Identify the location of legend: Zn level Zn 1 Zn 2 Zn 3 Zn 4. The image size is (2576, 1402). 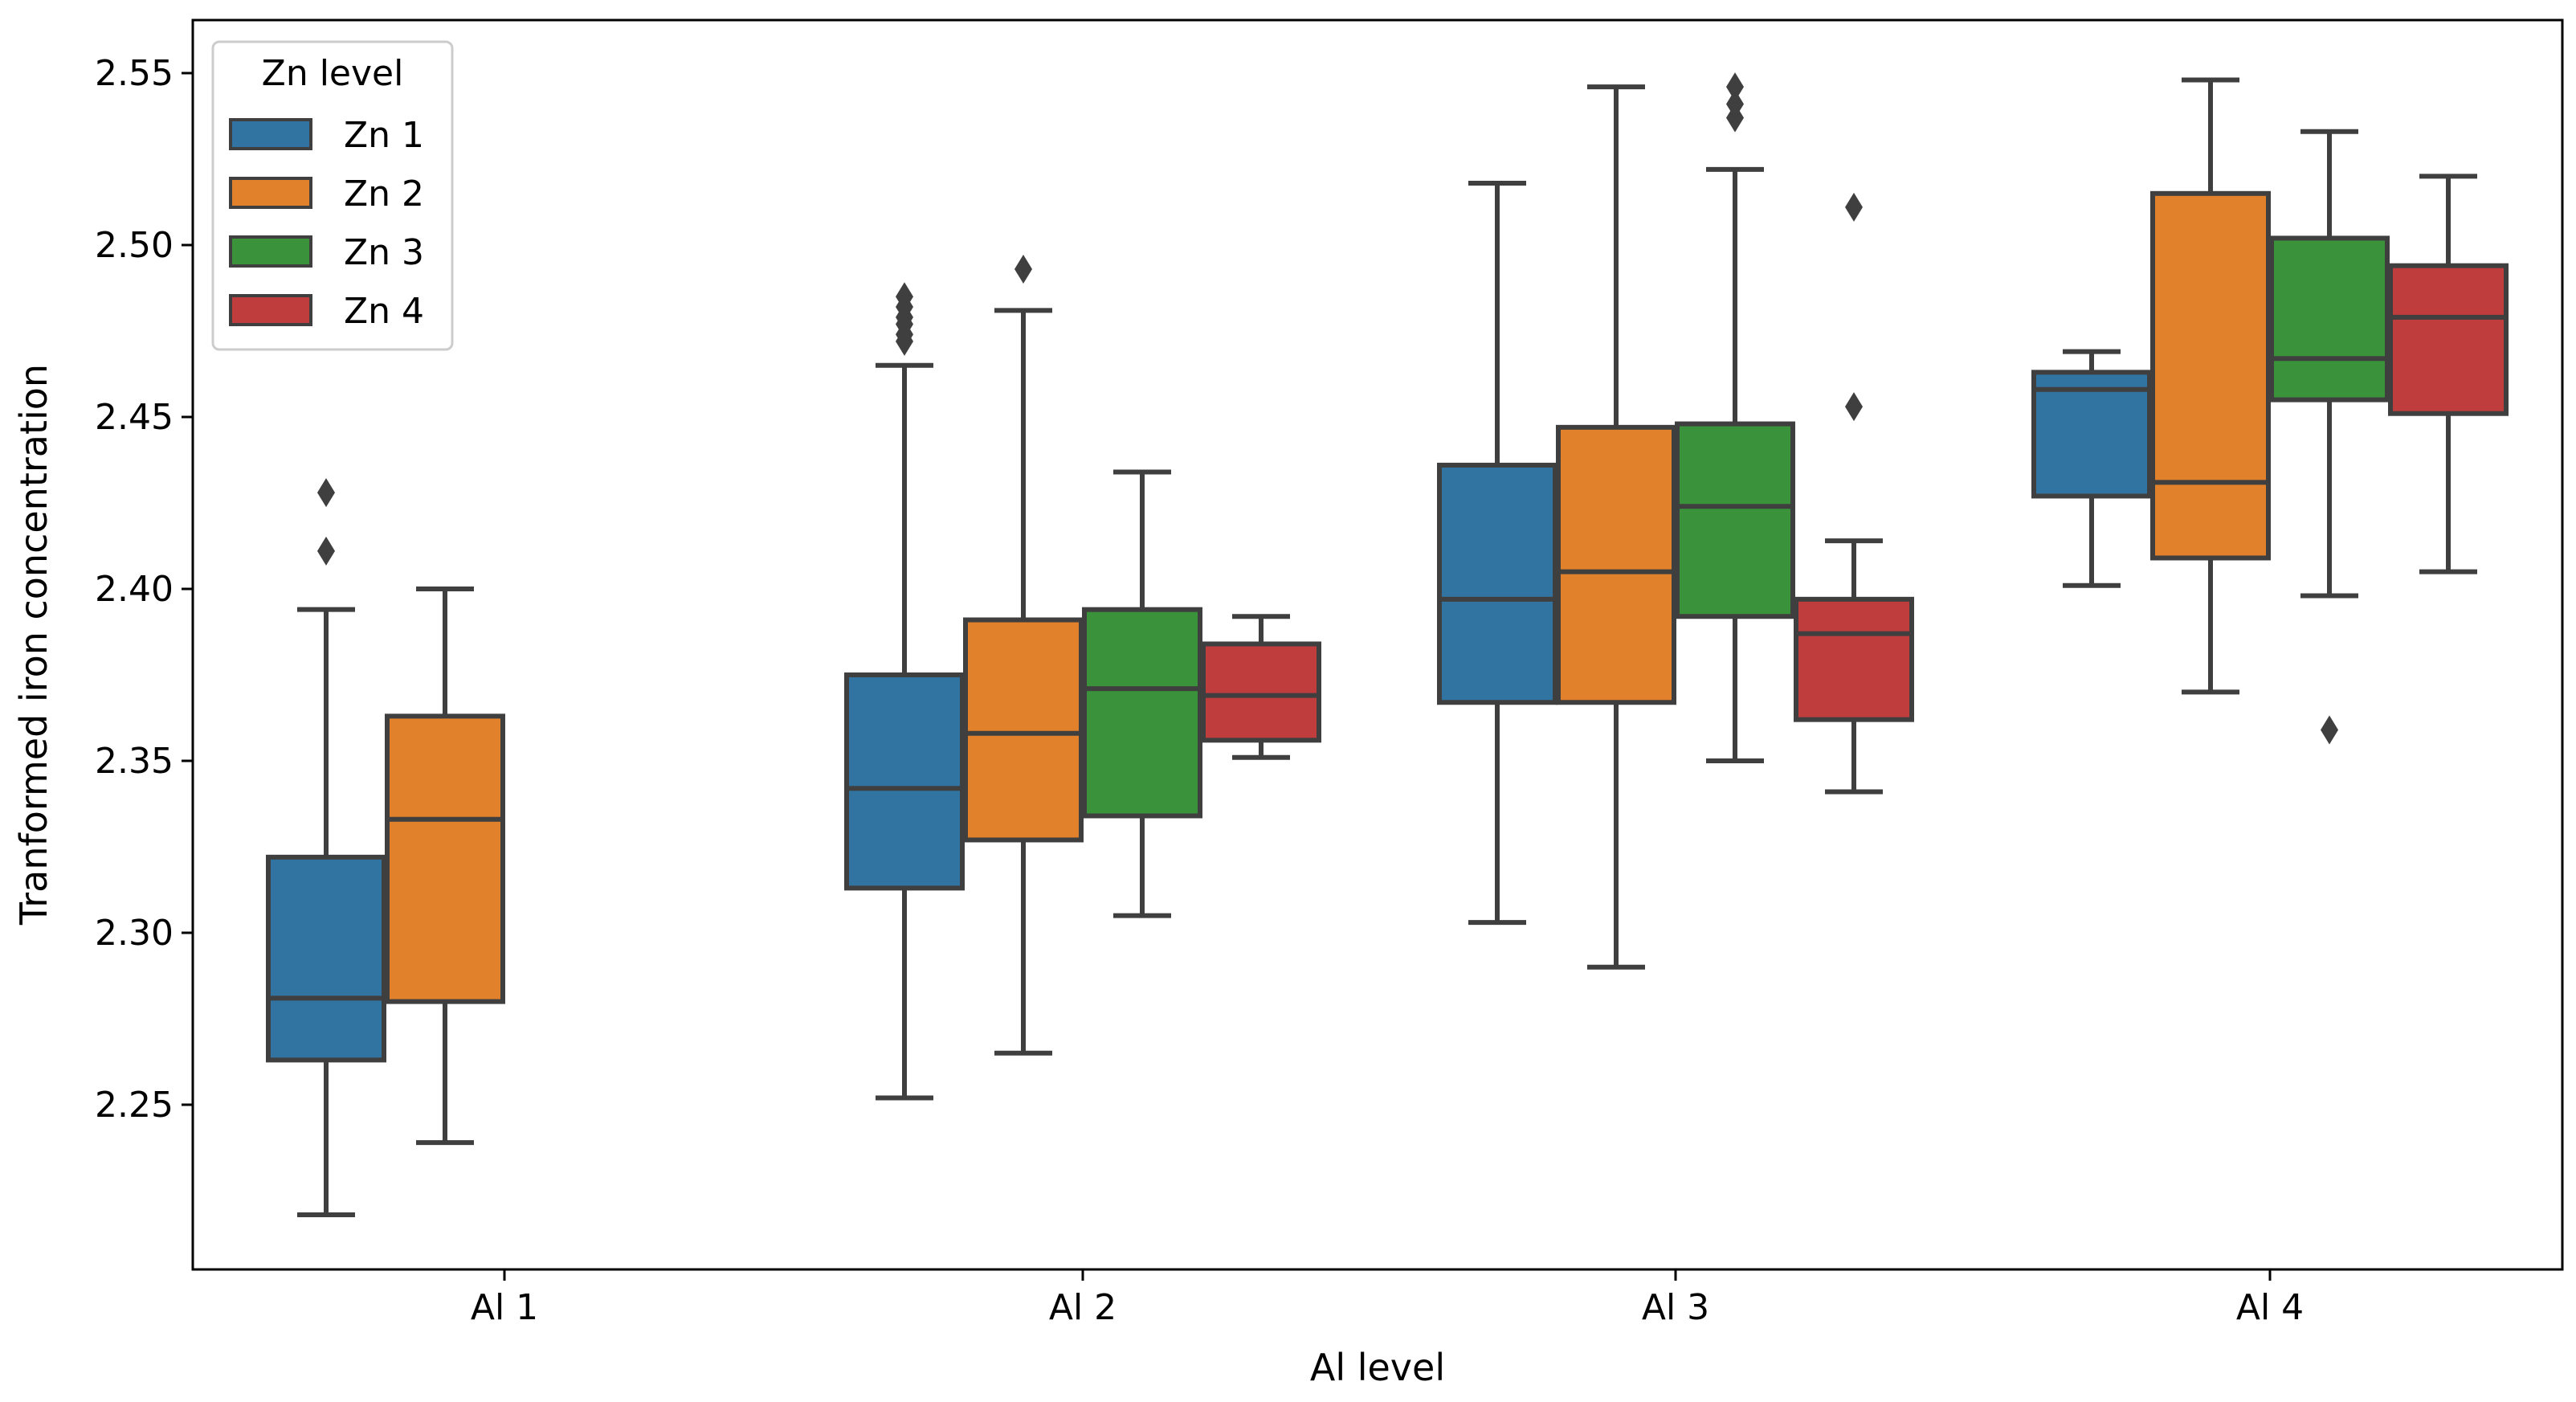
(332, 195).